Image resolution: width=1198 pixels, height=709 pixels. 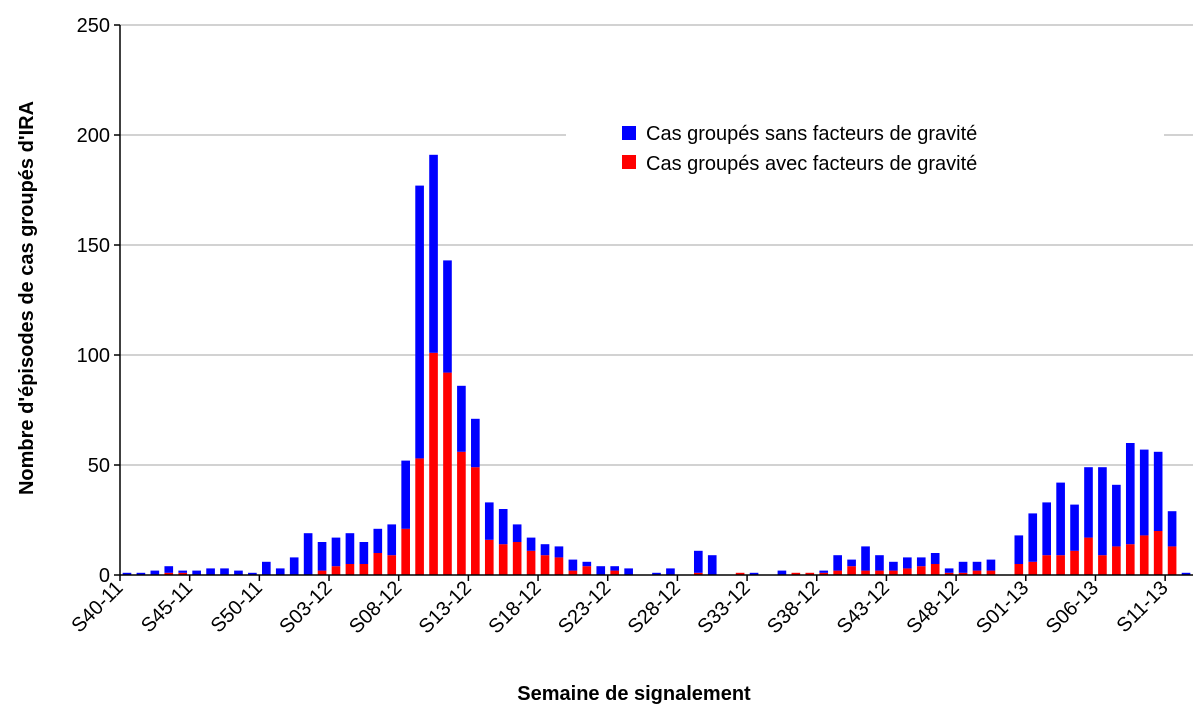 I want to click on x-axis-title: Semaine de signalement, so click(x=634, y=694).